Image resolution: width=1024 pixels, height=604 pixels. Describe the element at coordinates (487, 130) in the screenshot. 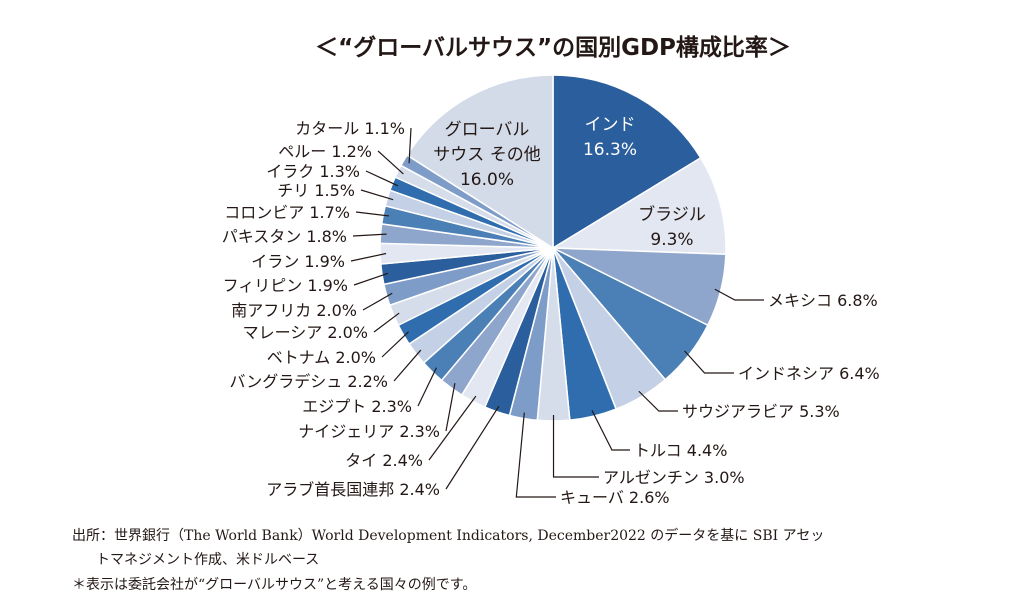

I see `slice-label: グローバル` at that location.